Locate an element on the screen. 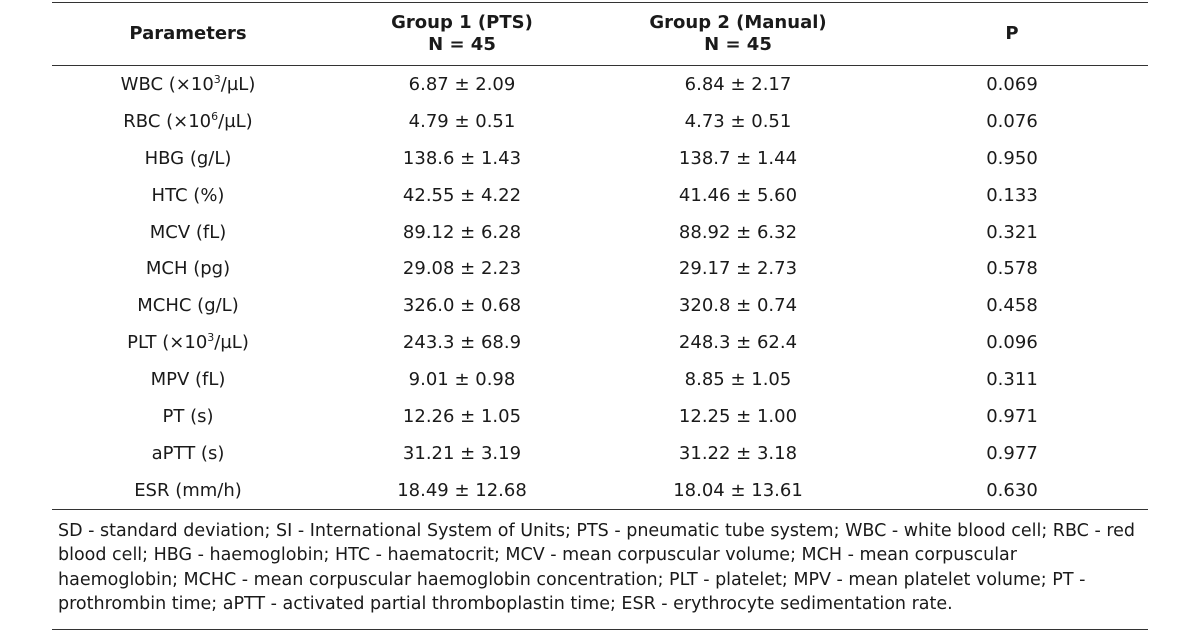 This screenshot has width=1200, height=634. parameter-name: aPTT (s) is located at coordinates (188, 453).